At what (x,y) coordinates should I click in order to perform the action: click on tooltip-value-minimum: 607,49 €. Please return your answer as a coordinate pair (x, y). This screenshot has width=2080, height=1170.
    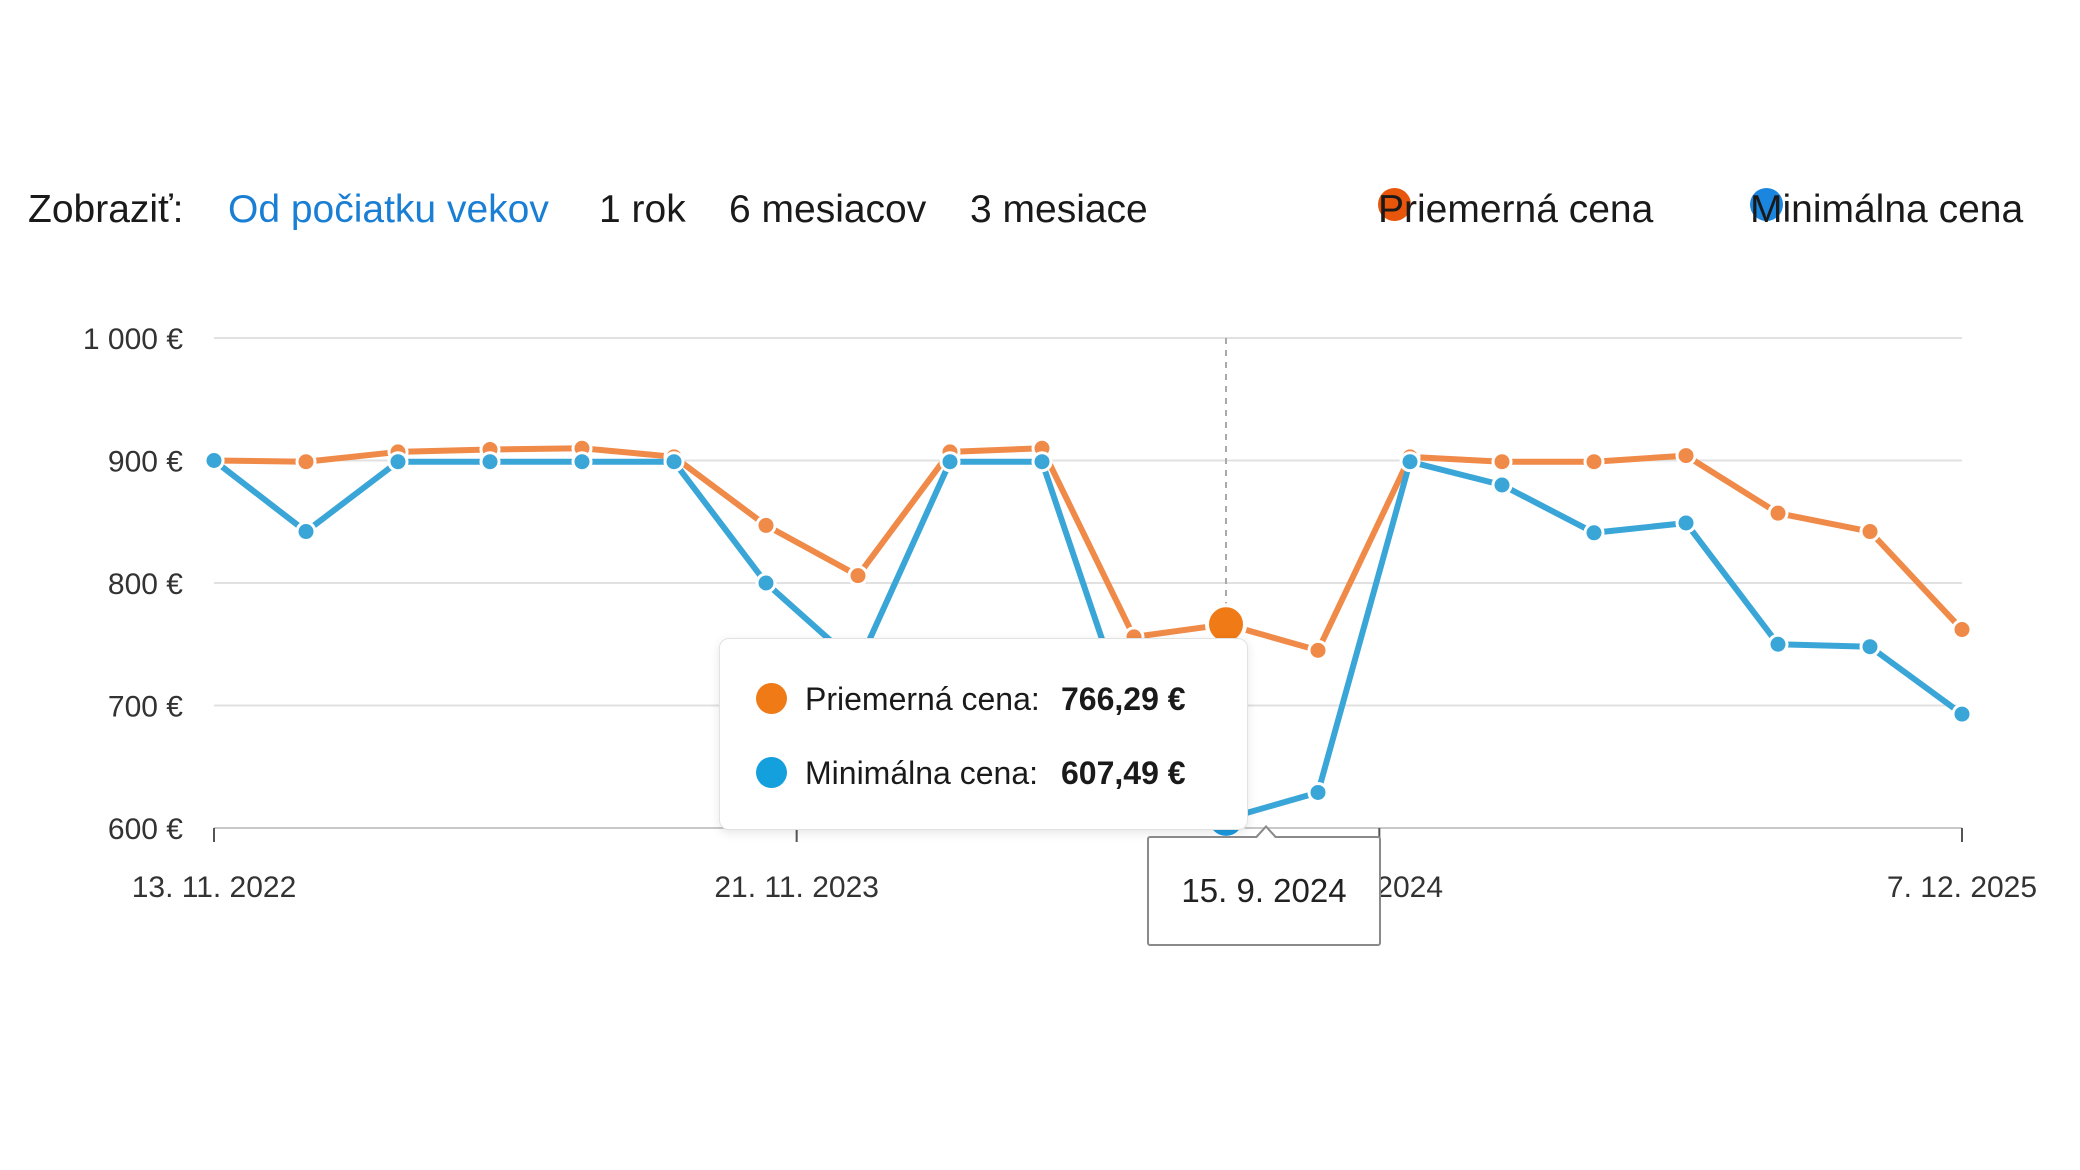
    Looking at the image, I should click on (1123, 773).